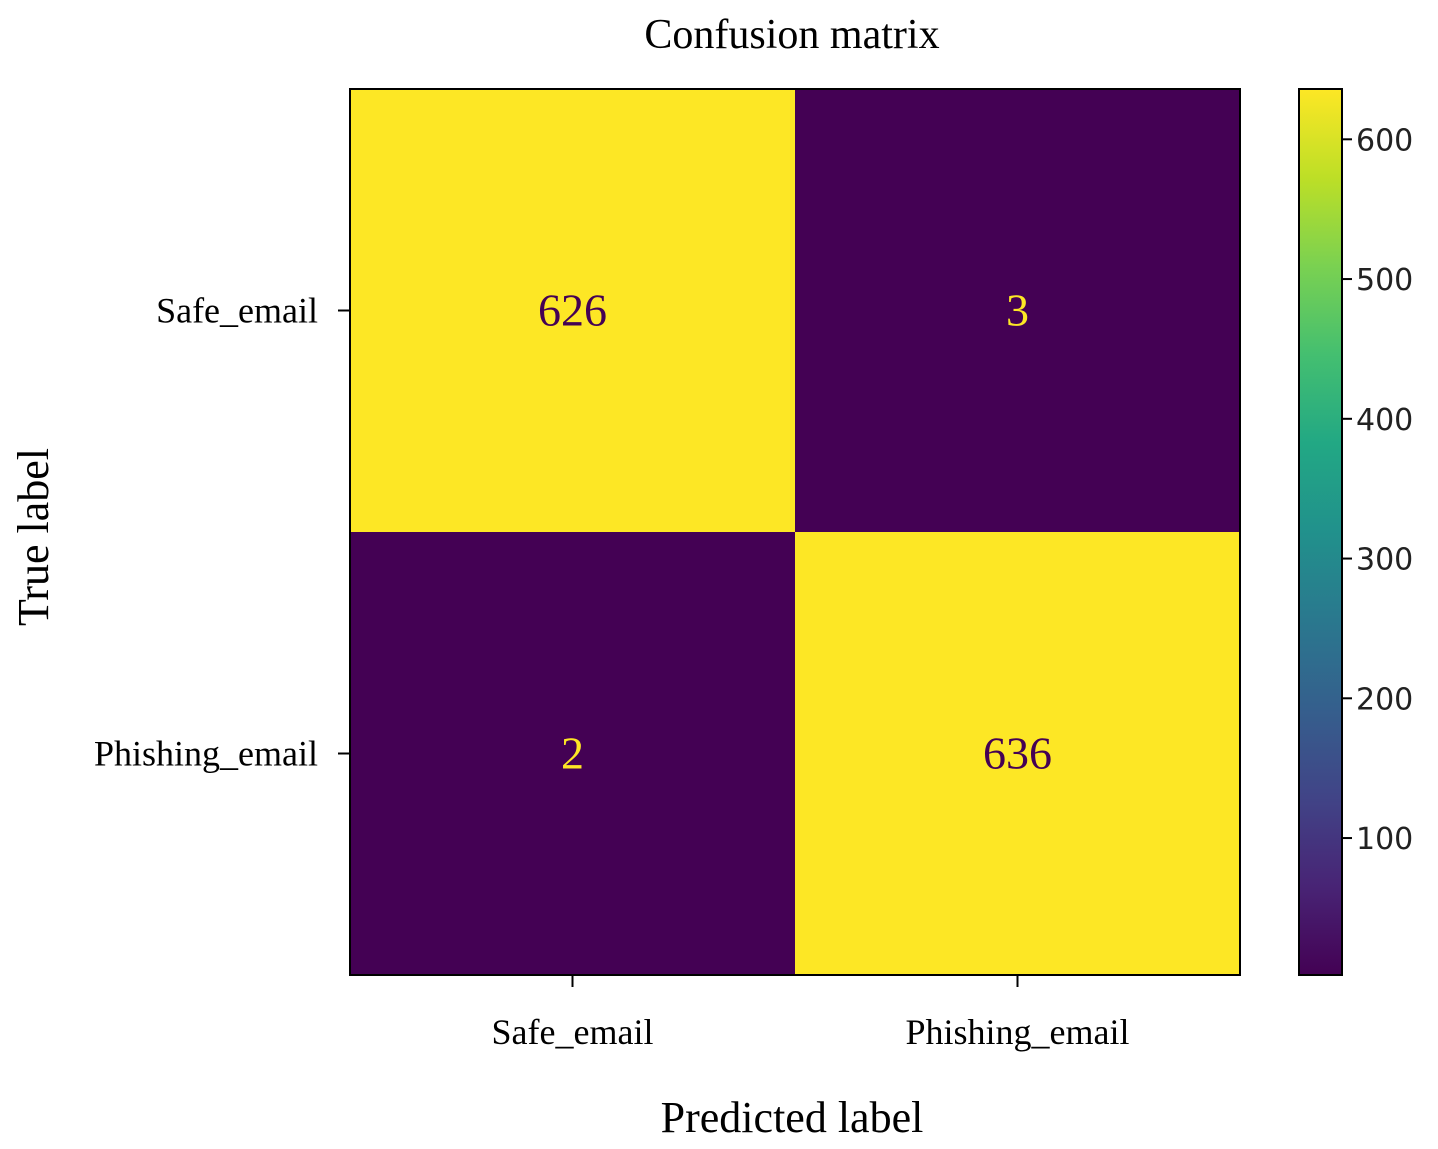 This screenshot has height=1149, width=1438. I want to click on colorbar, so click(1320, 532).